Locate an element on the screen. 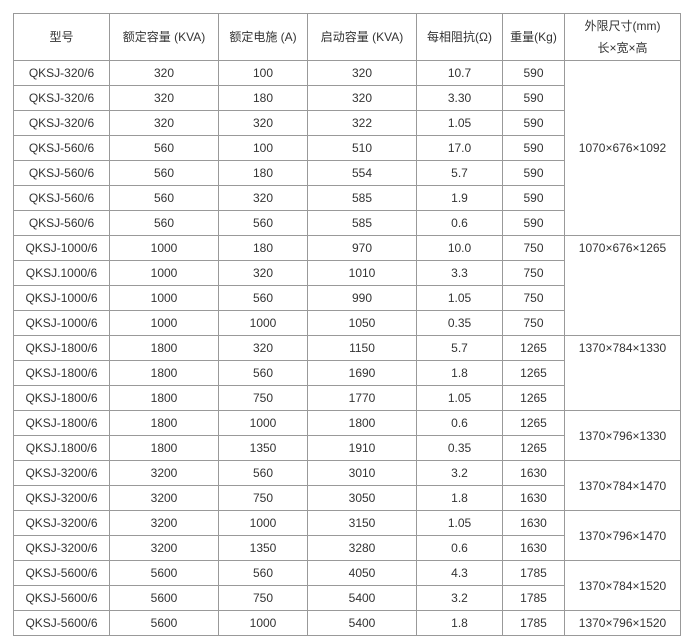  header-dimensions: 外限尺寸(mm) 长×宽×高 is located at coordinates (622, 37).